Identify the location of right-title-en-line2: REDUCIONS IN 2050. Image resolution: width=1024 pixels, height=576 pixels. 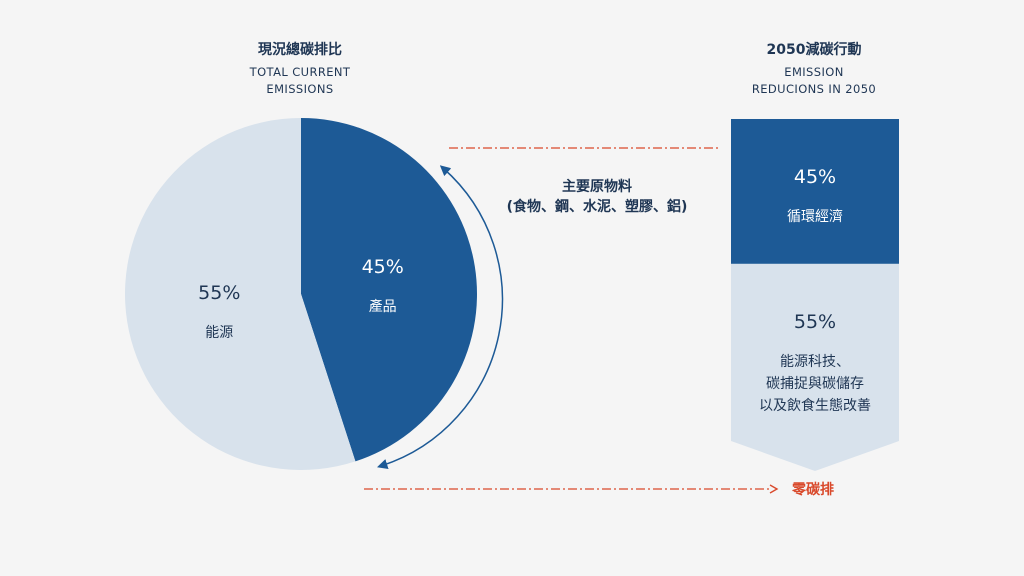
(814, 89).